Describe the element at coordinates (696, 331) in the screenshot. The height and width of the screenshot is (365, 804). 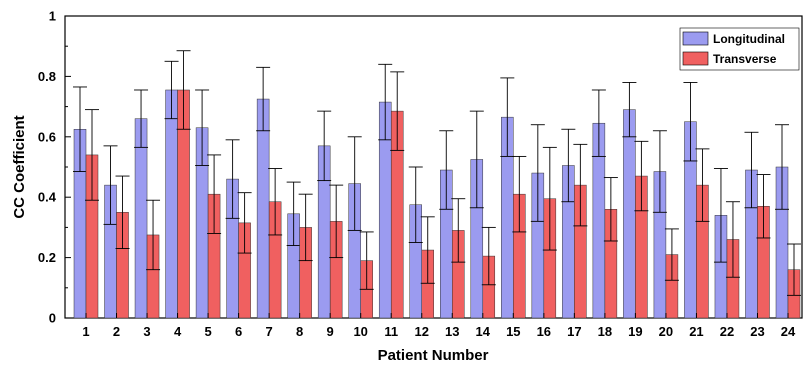
I see `x-tick-label: 21` at that location.